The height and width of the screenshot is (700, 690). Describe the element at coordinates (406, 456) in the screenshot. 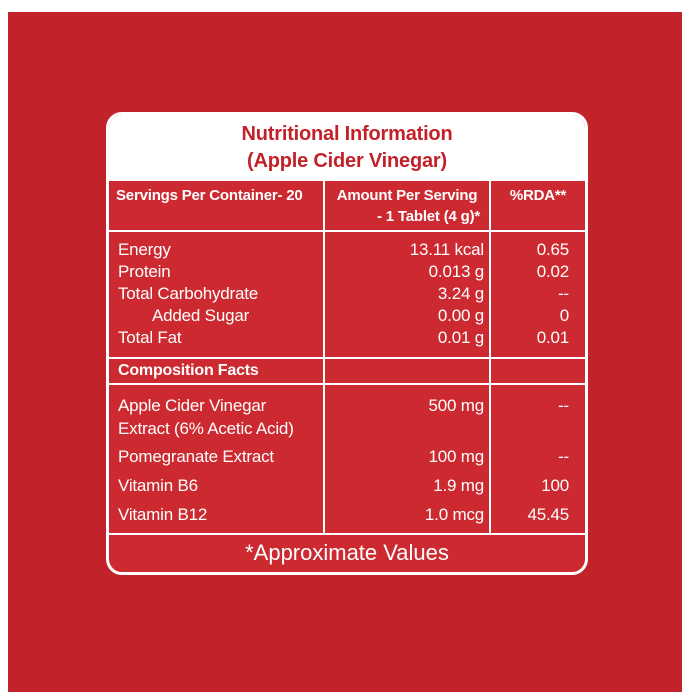

I see `composition-item-amount-cell: 100 mg` at that location.